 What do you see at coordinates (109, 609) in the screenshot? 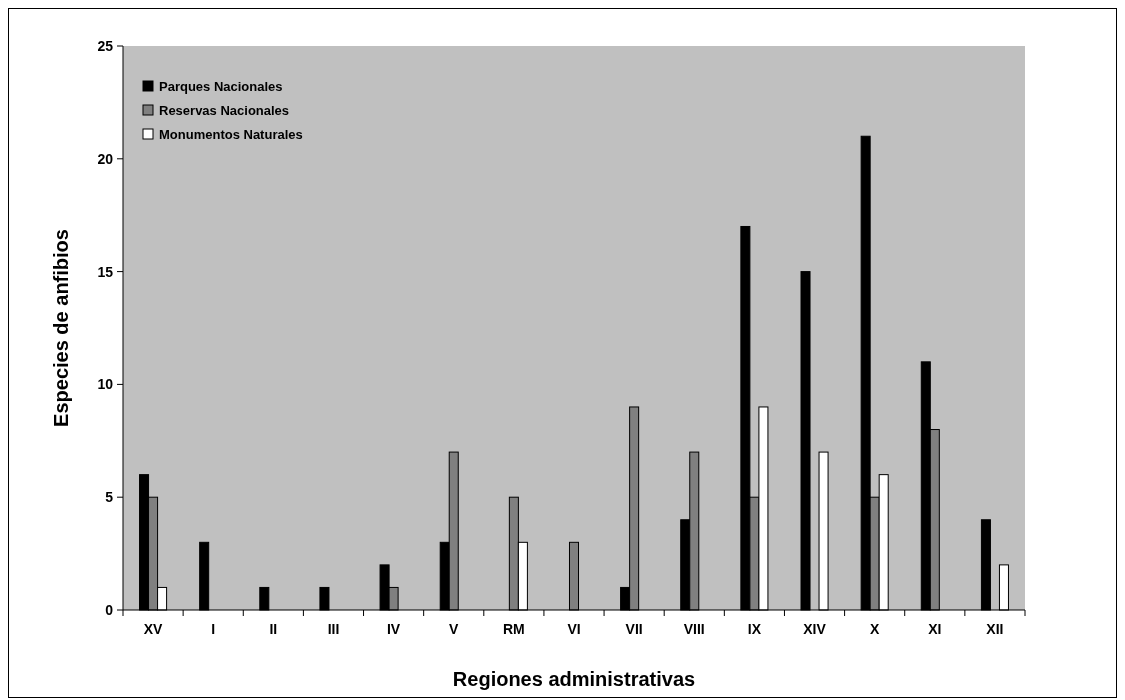
I see `y-tick-label: 0` at bounding box center [109, 609].